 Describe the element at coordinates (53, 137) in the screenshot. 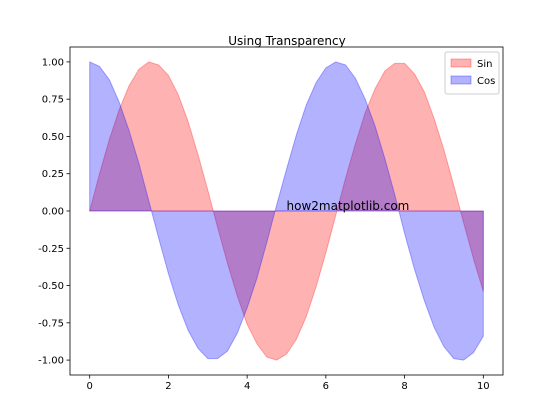

I see `y-tick-label: 0.50` at that location.